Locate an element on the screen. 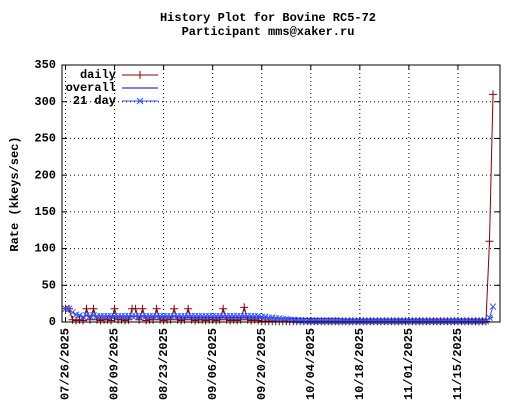  x-tick-label: 11/01/2025 is located at coordinates (409, 364).